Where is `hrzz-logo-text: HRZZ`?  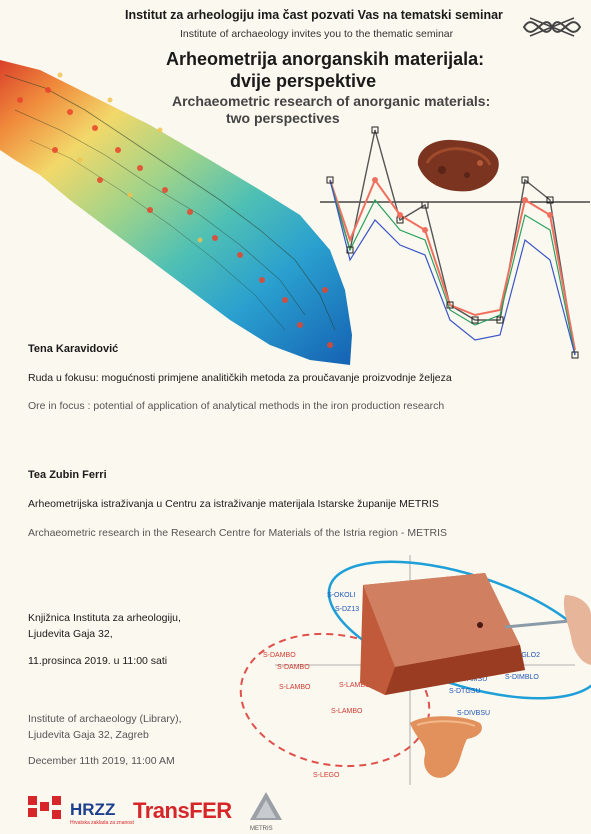
hrzz-logo-text: HRZZ is located at coordinates (93, 809).